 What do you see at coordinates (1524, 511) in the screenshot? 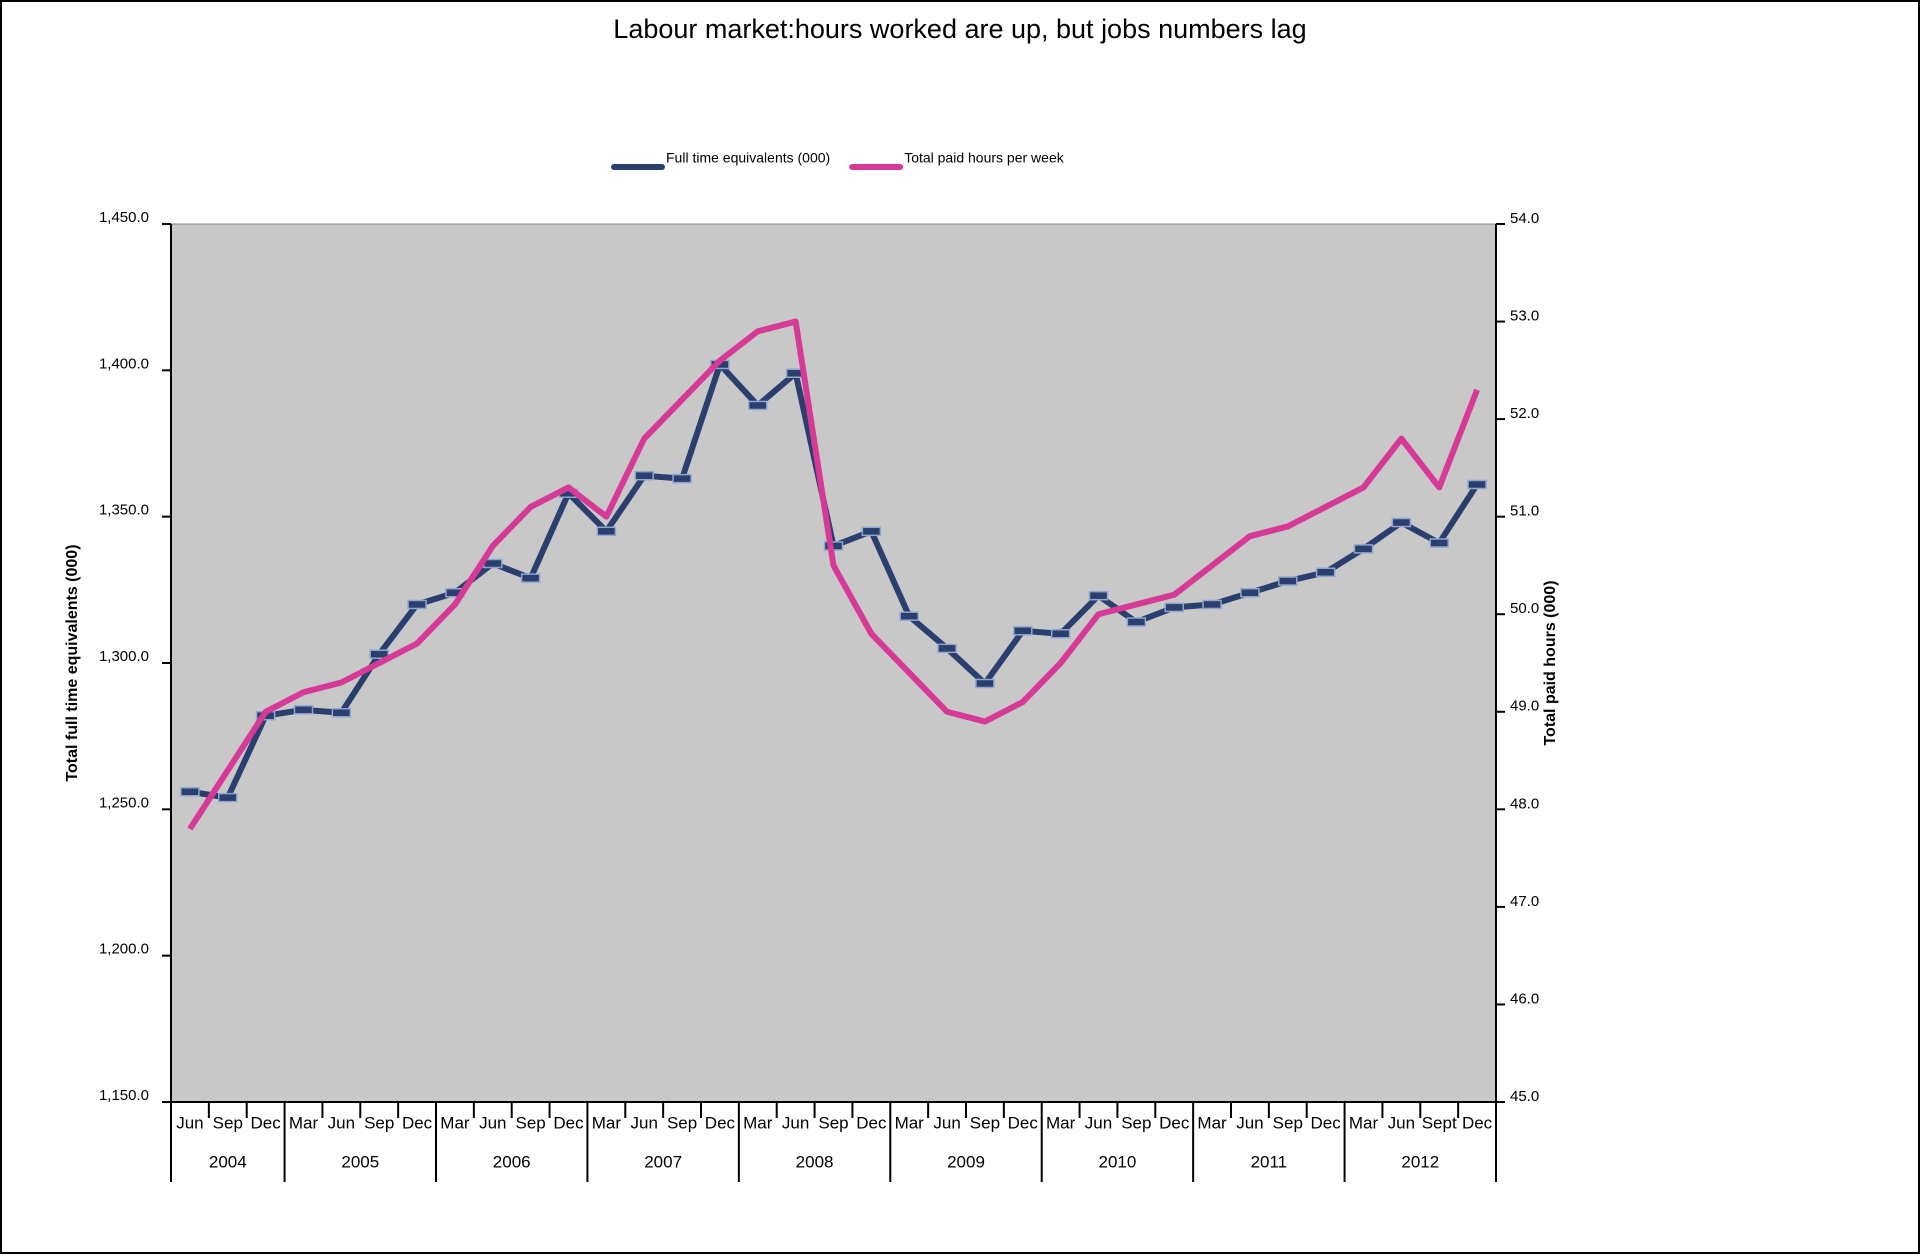
I see `y2-tick-label: 51.0` at bounding box center [1524, 511].